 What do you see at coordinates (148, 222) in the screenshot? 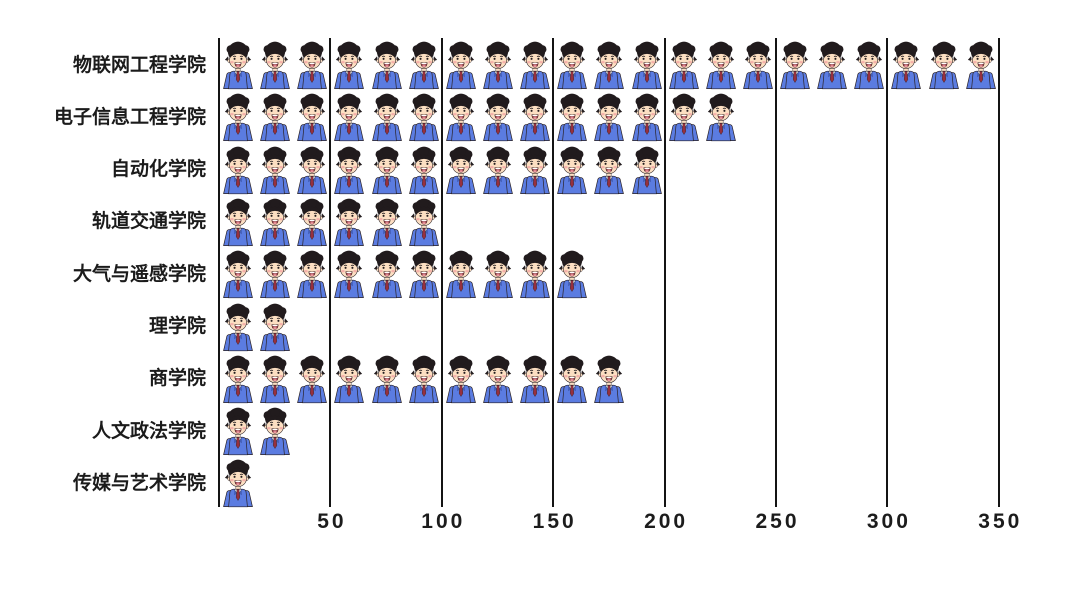
I see `category-label: 轨道交通学院` at bounding box center [148, 222].